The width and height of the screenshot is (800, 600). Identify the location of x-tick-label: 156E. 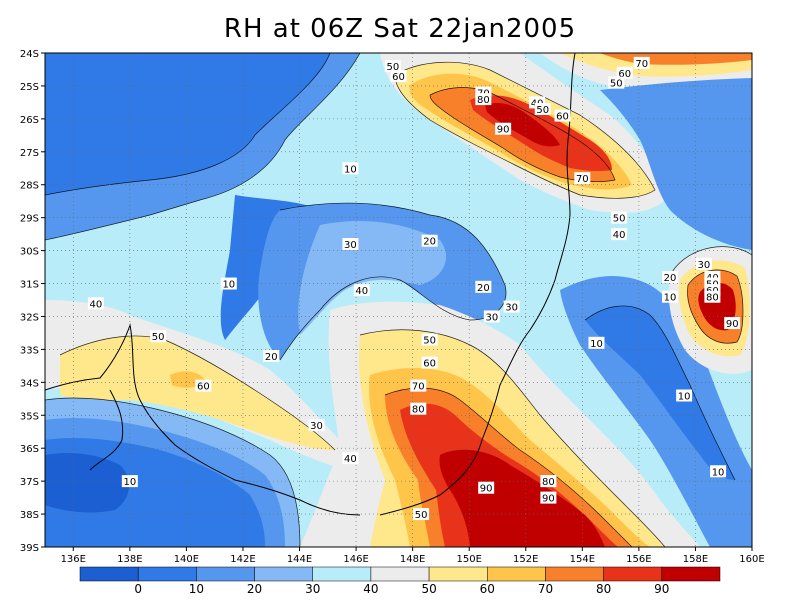
(638, 559).